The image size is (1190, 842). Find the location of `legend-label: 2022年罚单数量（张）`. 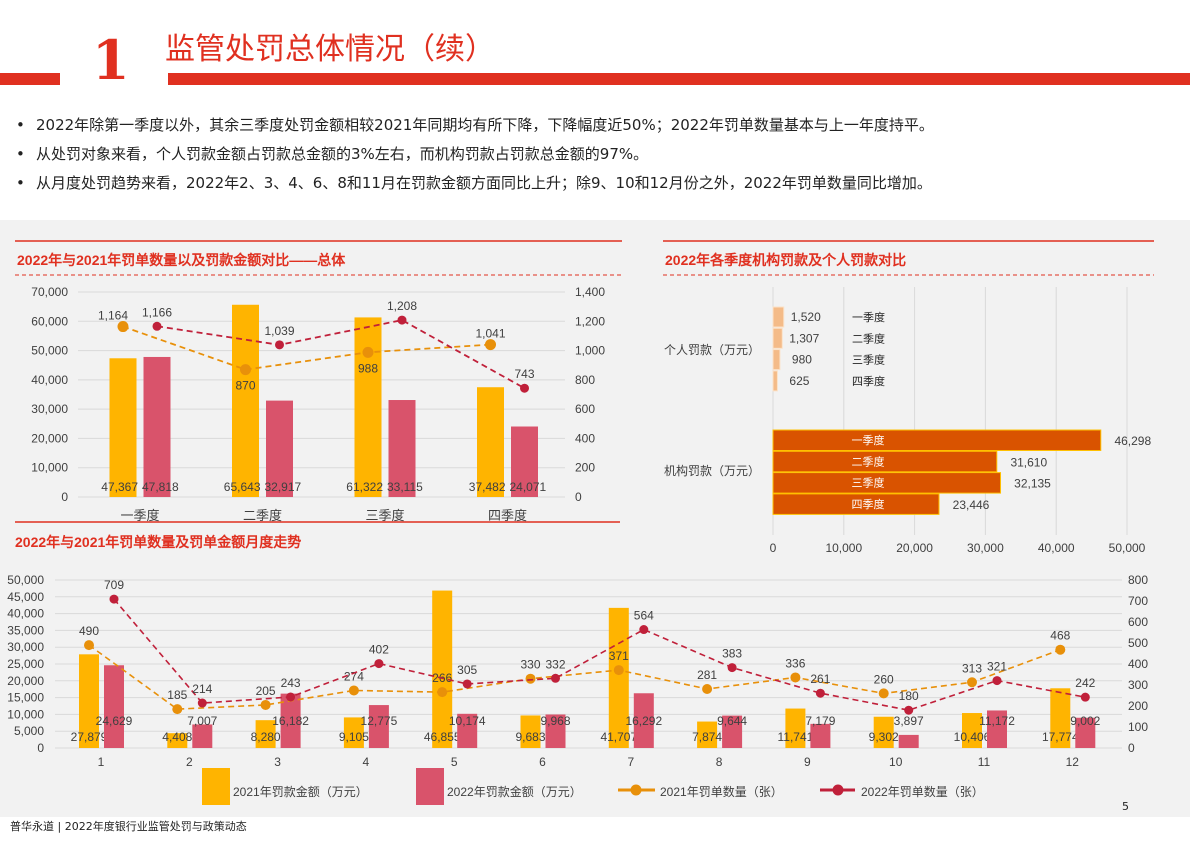

legend-label: 2022年罚单数量（张） is located at coordinates (922, 791).